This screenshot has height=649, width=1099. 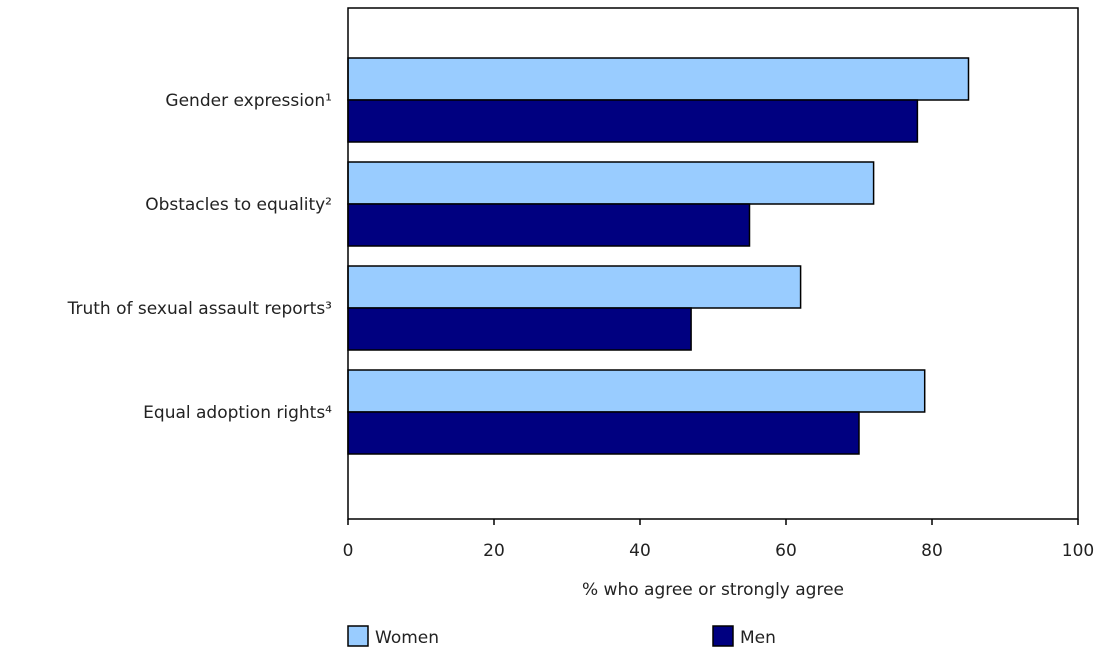 I want to click on legend-label-women: Women, so click(x=407, y=638).